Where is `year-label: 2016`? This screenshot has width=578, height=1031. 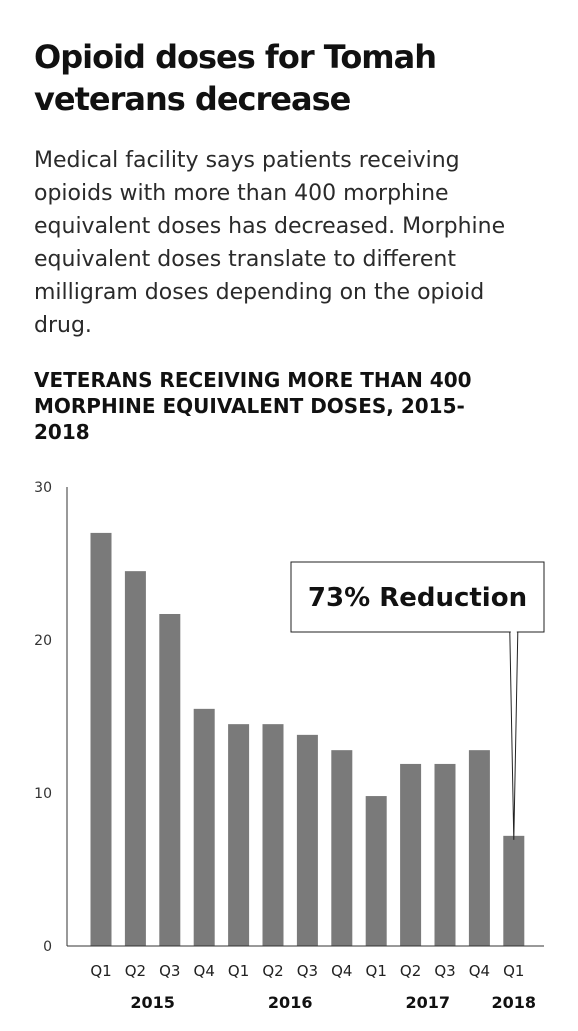 year-label: 2016 is located at coordinates (290, 1002).